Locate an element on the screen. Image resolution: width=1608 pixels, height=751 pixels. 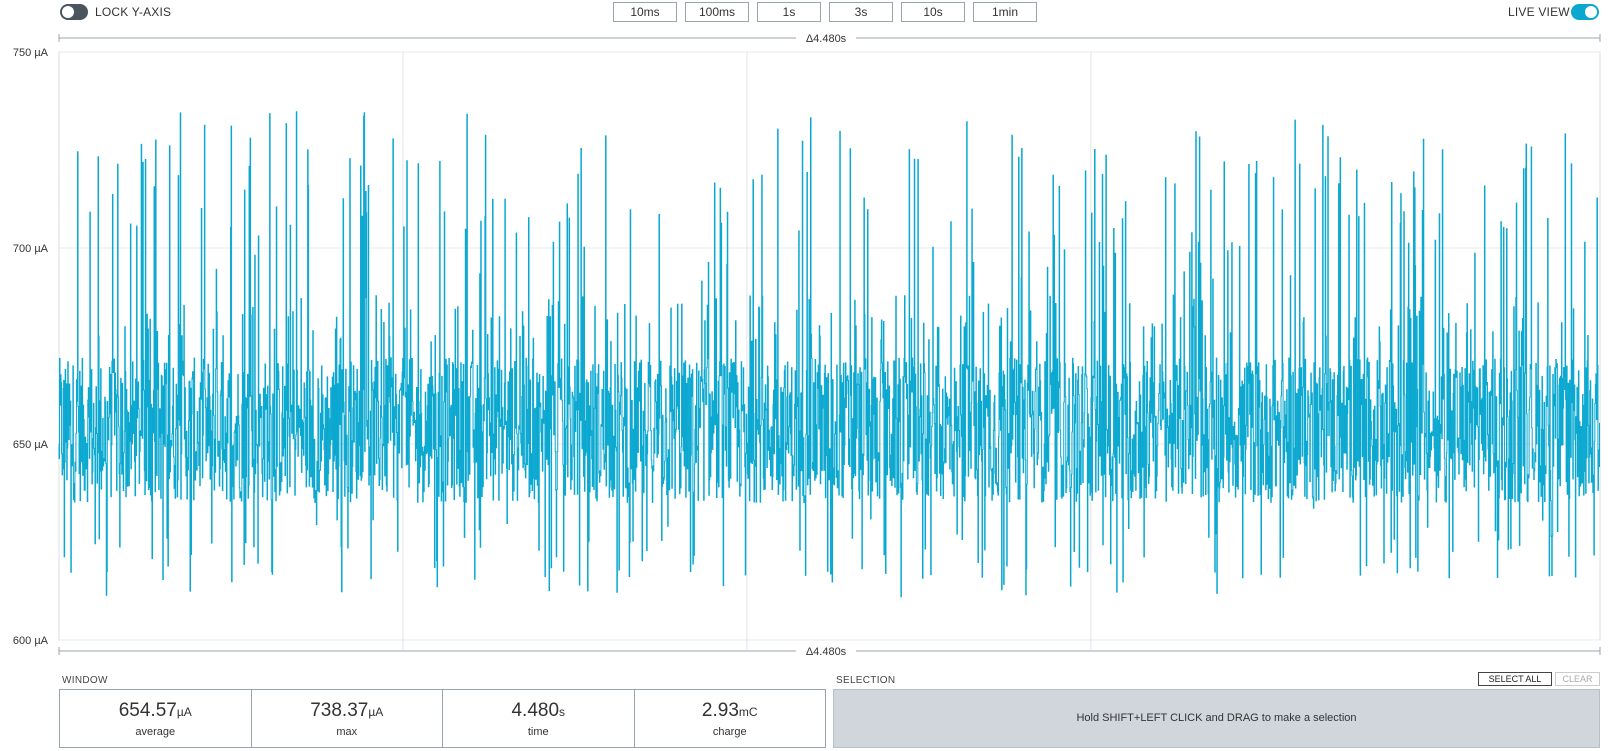
stat-charge: 2.93mC charge is located at coordinates (730, 718).